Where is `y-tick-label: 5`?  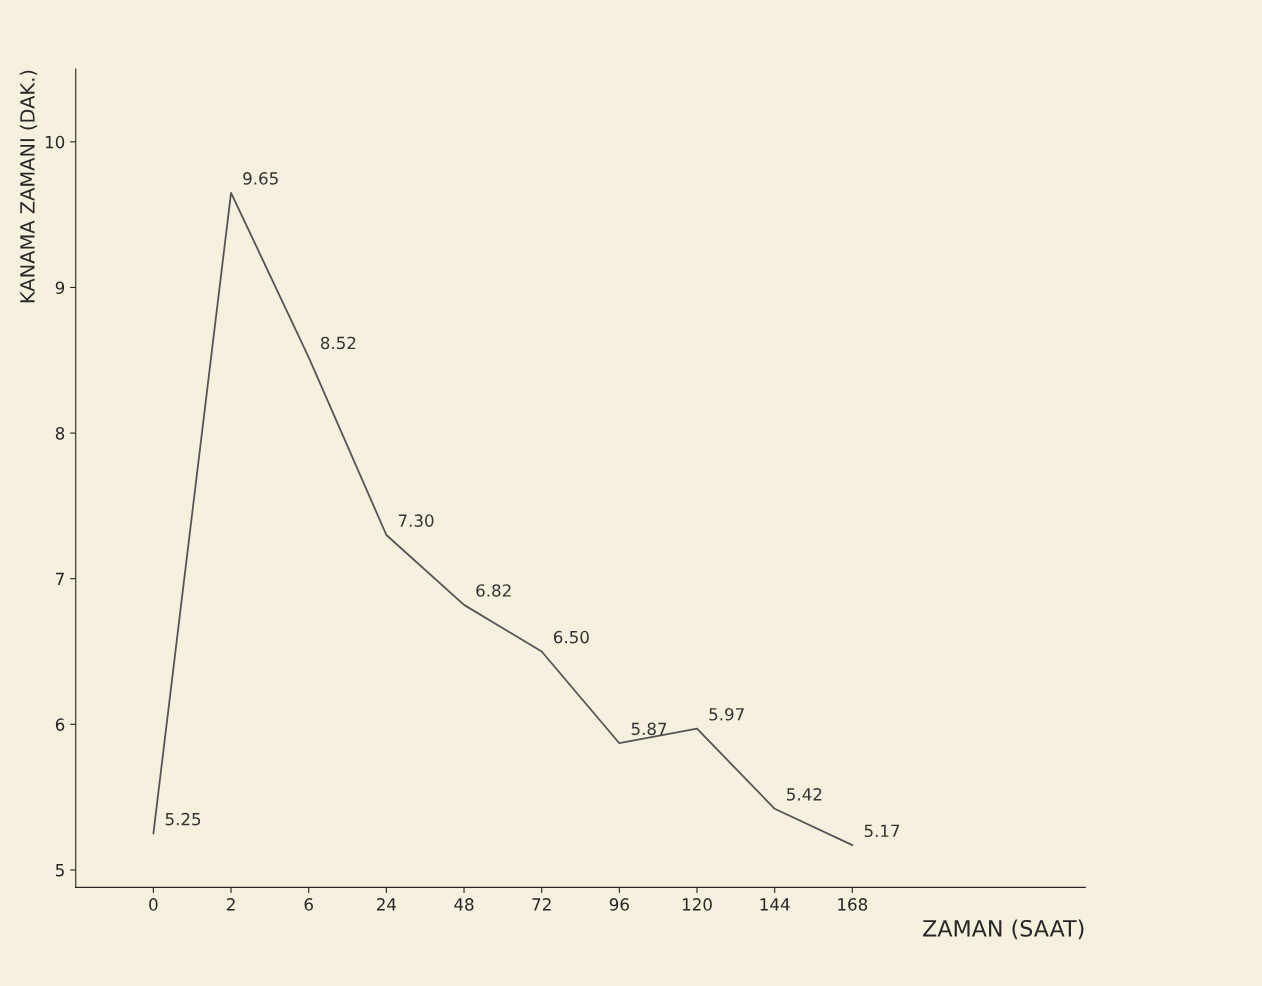
y-tick-label: 5 is located at coordinates (59, 870).